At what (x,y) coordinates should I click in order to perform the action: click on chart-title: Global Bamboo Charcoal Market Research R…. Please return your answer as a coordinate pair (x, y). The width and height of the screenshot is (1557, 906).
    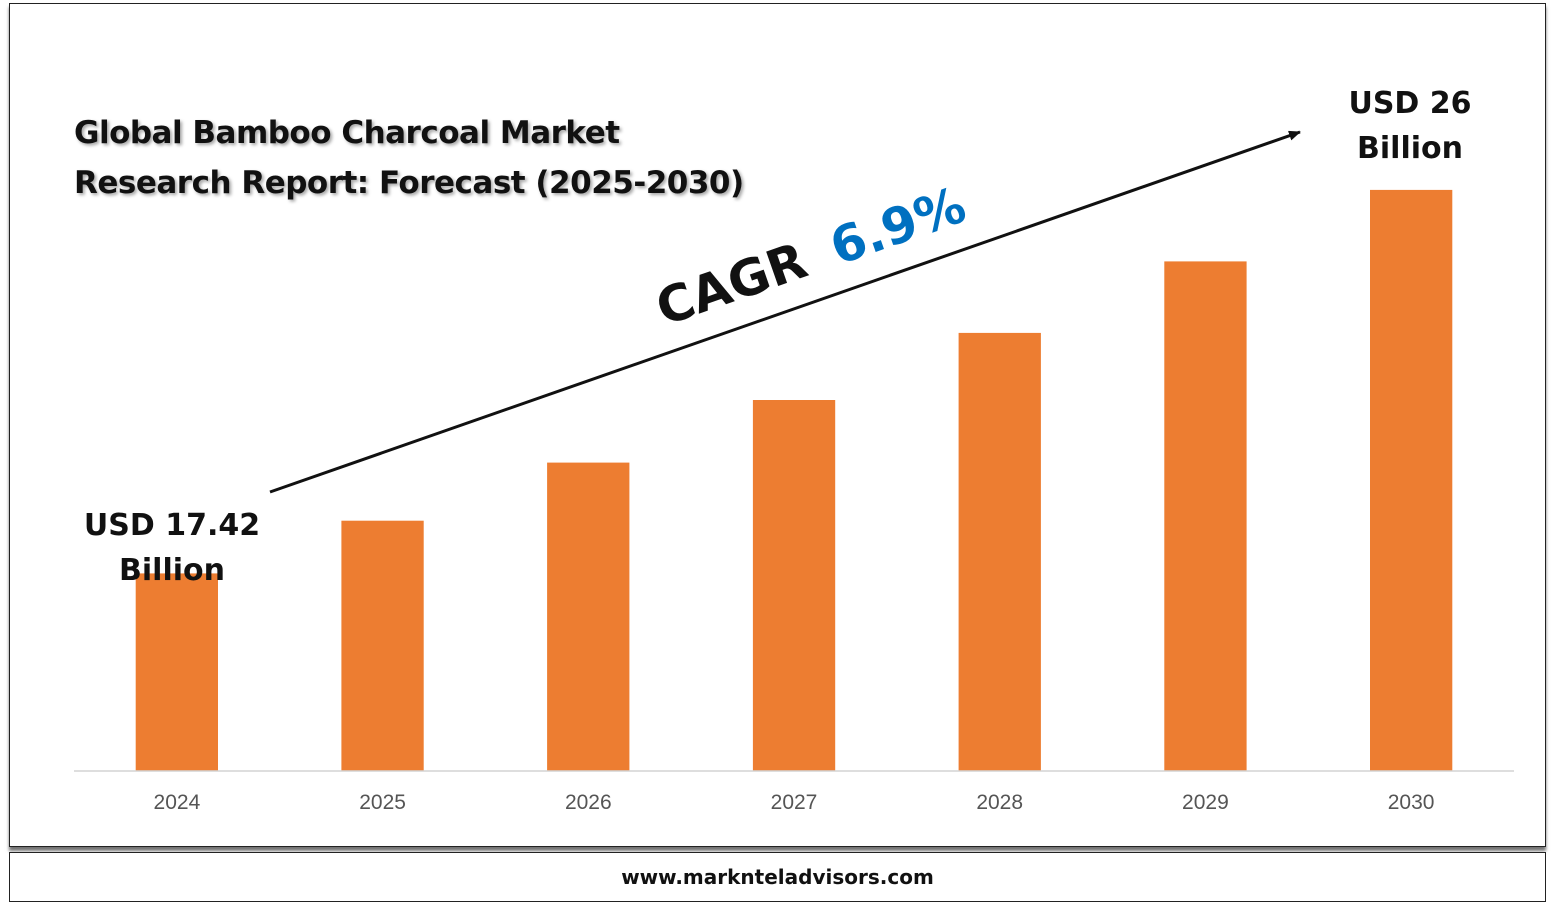
    Looking at the image, I should click on (409, 158).